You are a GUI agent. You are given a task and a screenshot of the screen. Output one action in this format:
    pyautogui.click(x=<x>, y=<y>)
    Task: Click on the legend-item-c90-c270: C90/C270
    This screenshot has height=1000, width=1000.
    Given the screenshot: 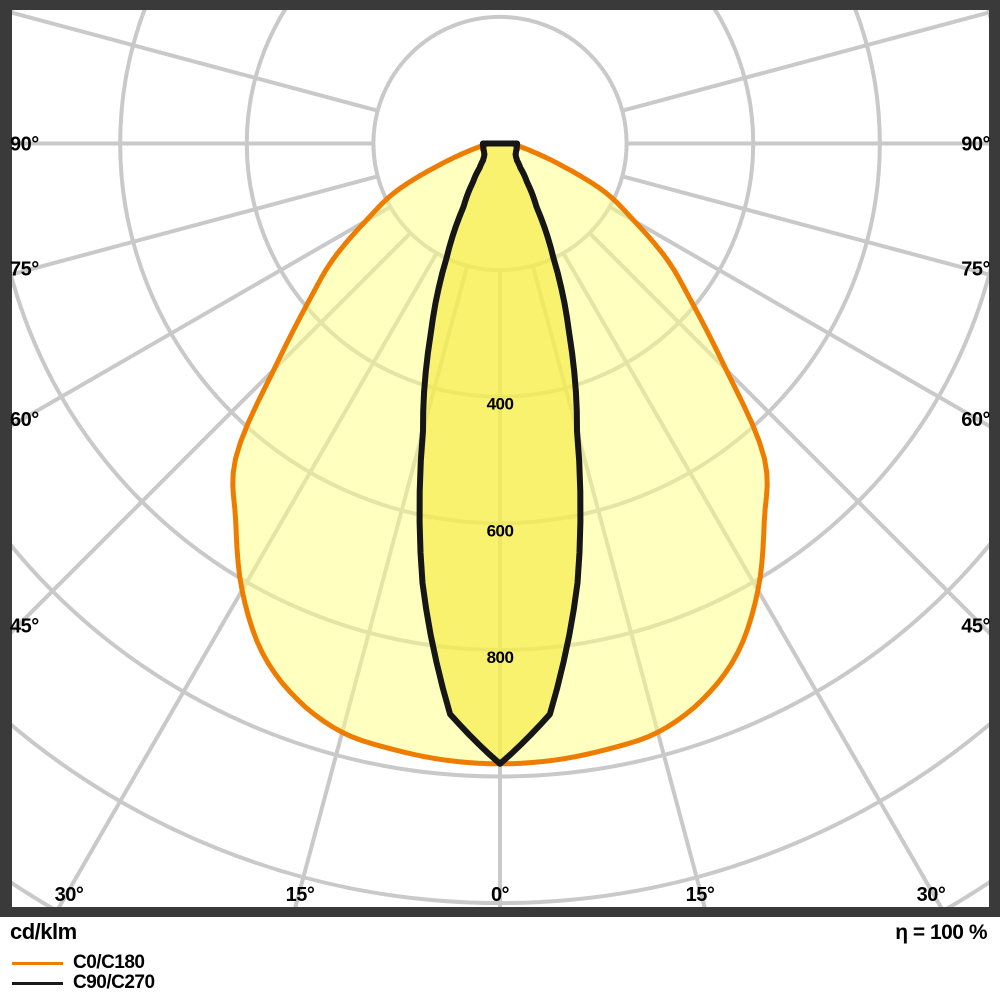 What is the action you would take?
    pyautogui.click(x=83, y=982)
    